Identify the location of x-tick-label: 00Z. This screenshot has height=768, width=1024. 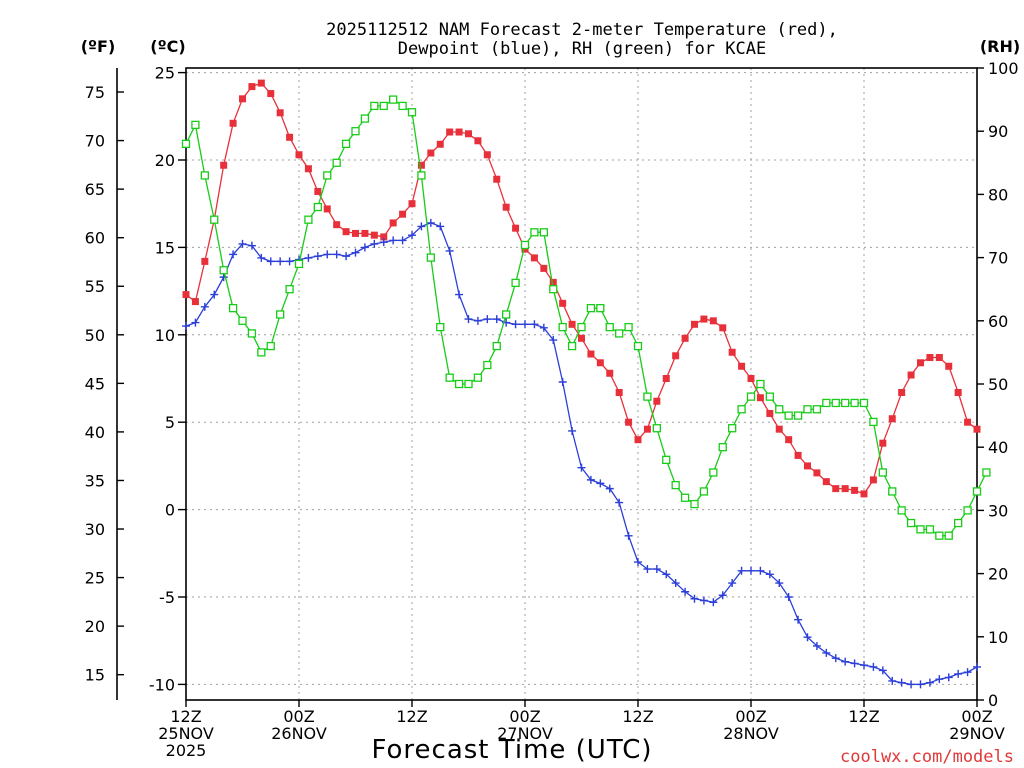
(976, 716).